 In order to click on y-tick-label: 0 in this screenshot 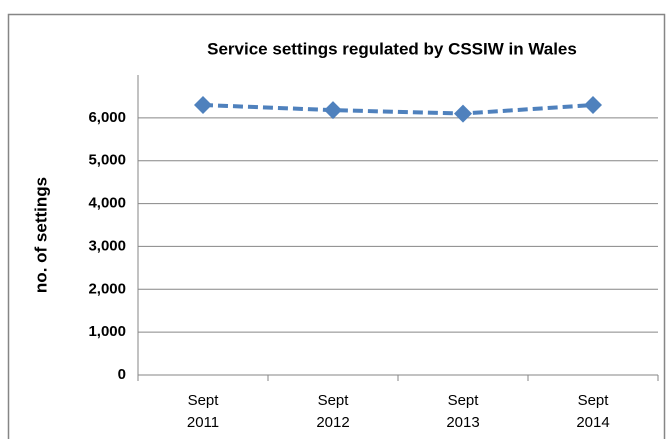, I will do `click(122, 374)`.